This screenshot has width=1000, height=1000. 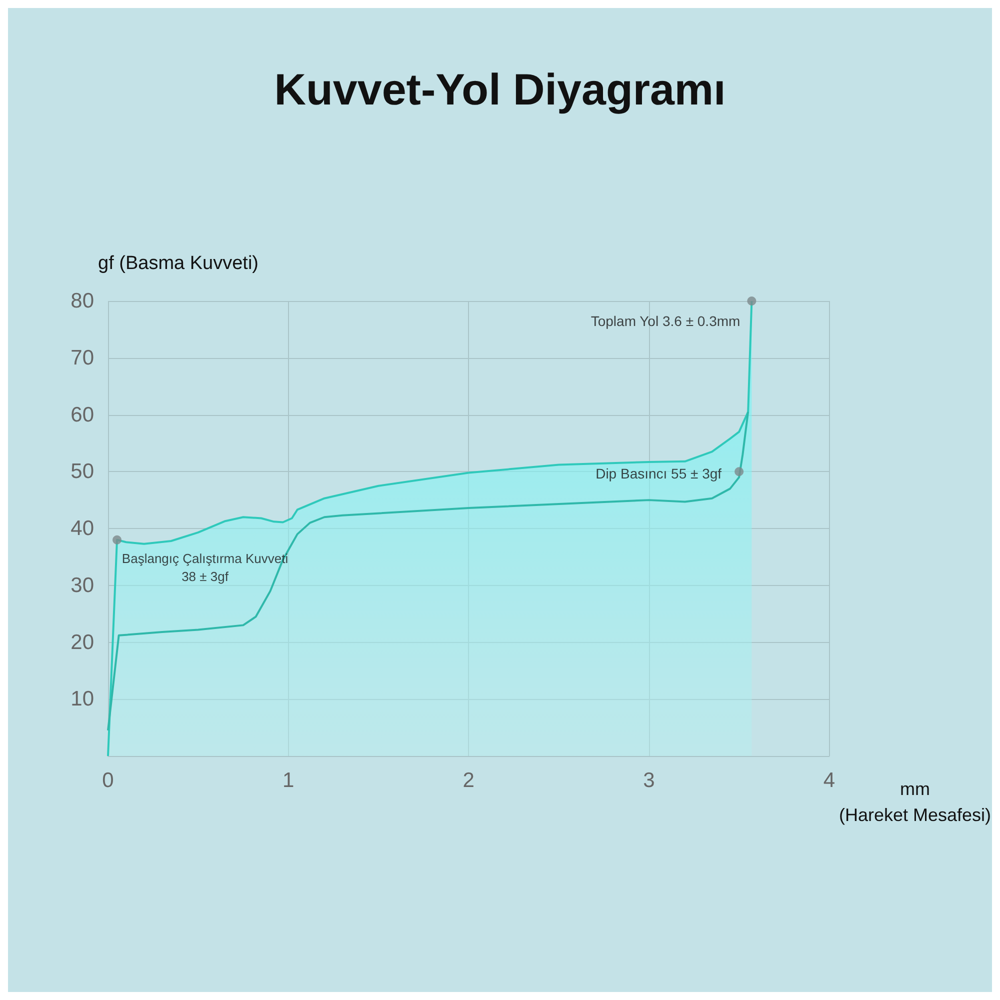 What do you see at coordinates (500, 90) in the screenshot?
I see `chart-title: Kuvvet-Yol Diyagramı` at bounding box center [500, 90].